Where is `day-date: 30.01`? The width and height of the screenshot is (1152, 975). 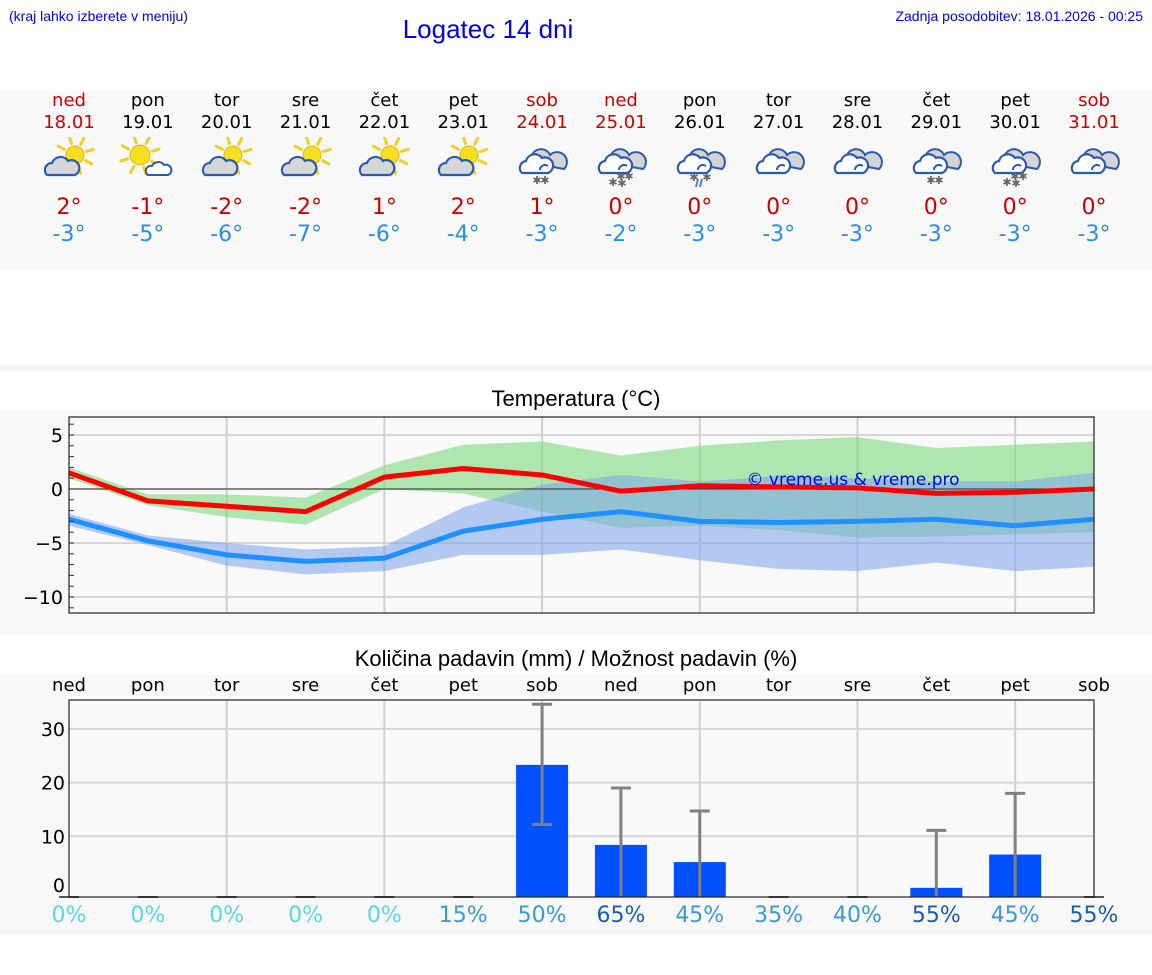 day-date: 30.01 is located at coordinates (1015, 122).